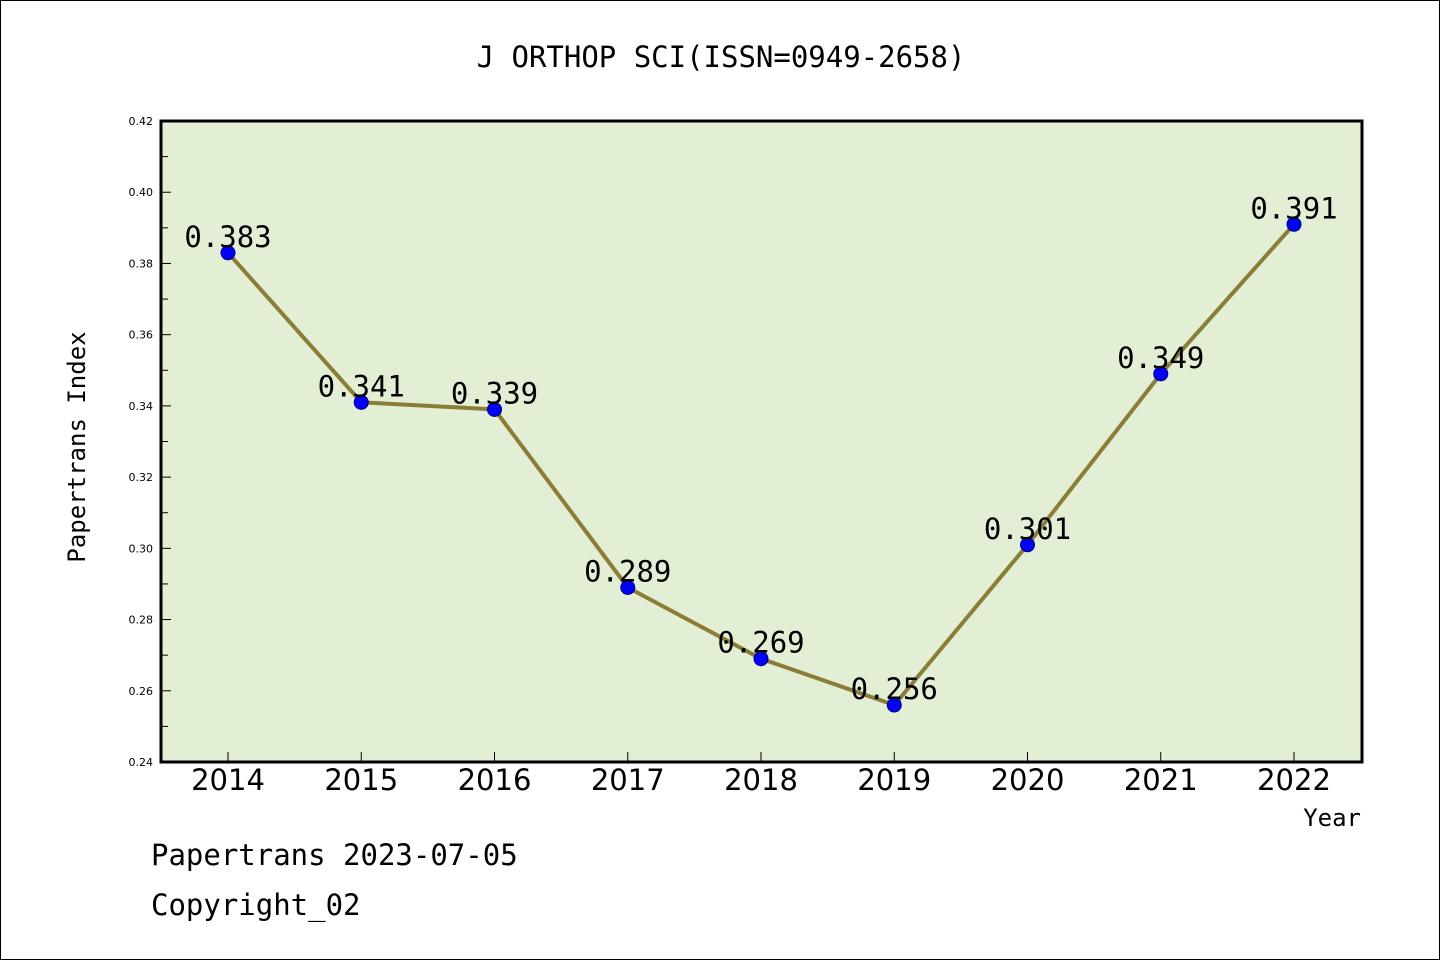 The width and height of the screenshot is (1440, 960). Describe the element at coordinates (628, 588) in the screenshot. I see `data-point-2017` at that location.